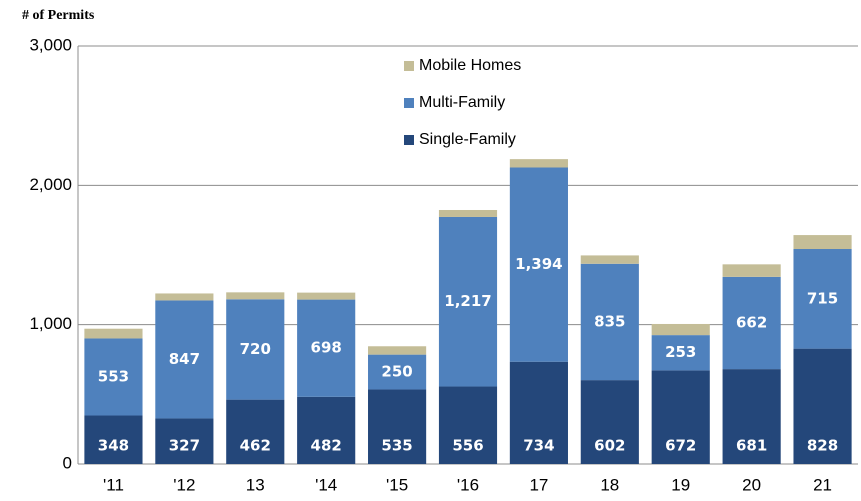 The width and height of the screenshot is (861, 501). What do you see at coordinates (50, 184) in the screenshot?
I see `y-tick-label: 2,000` at bounding box center [50, 184].